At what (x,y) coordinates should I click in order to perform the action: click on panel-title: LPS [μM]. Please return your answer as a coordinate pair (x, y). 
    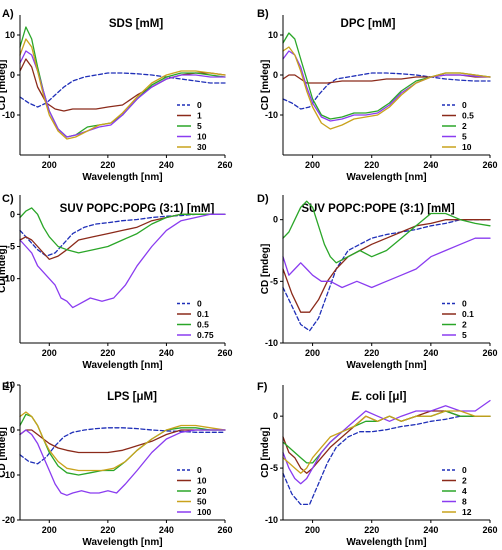
    Looking at the image, I should click on (132, 397).